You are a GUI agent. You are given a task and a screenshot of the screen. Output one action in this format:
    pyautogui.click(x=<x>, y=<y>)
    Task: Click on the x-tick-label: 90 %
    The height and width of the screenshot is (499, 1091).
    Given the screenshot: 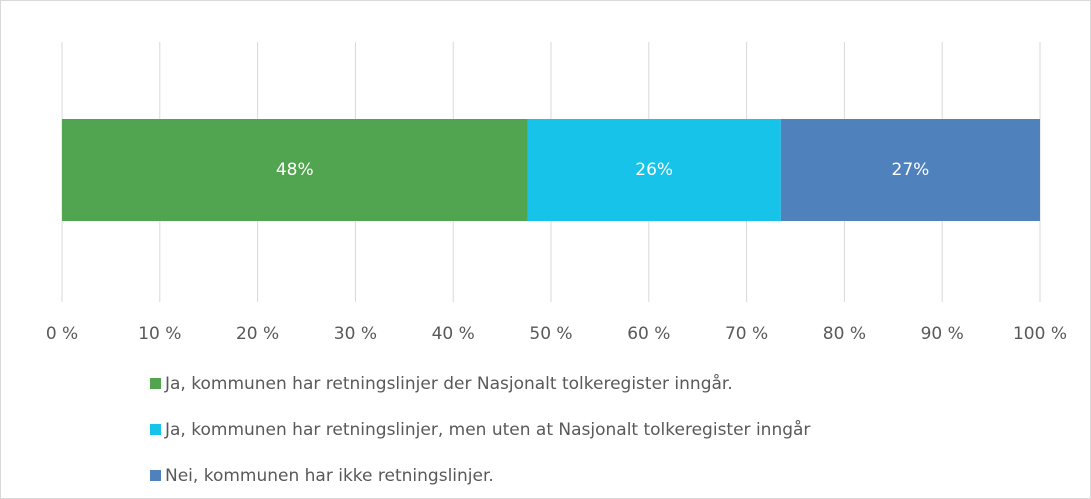 What is the action you would take?
    pyautogui.click(x=942, y=334)
    